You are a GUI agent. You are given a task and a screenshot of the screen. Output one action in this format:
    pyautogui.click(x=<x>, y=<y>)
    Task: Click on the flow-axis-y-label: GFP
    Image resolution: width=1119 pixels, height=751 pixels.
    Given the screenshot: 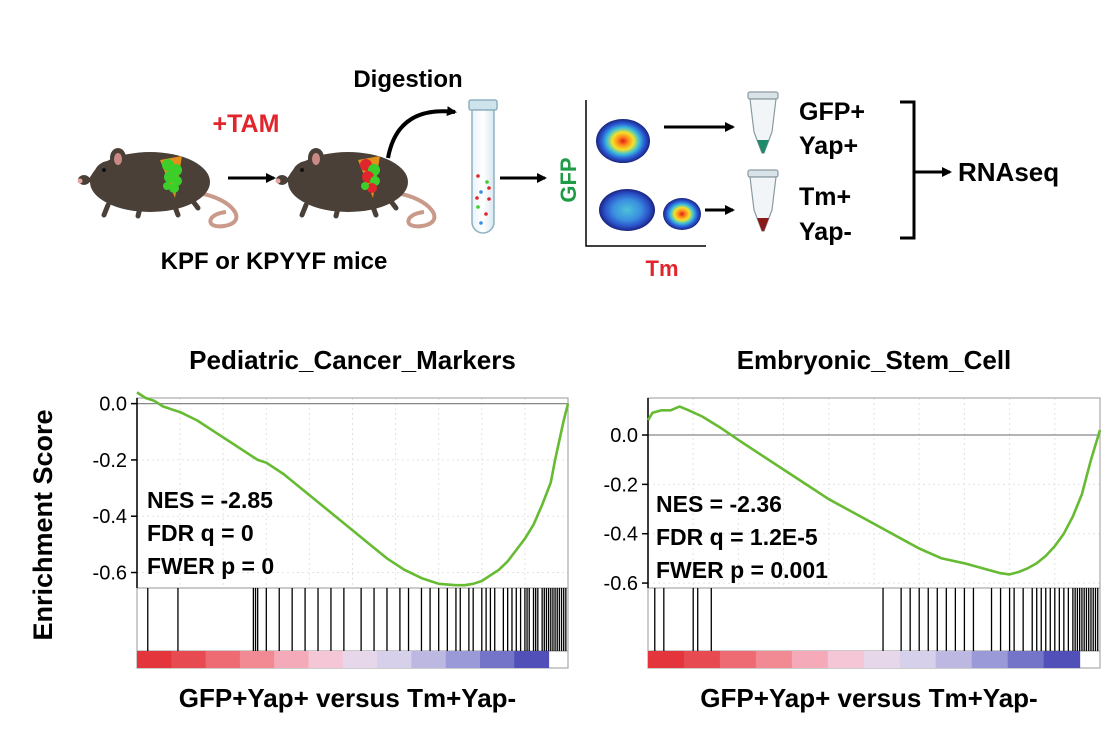 What is the action you would take?
    pyautogui.click(x=568, y=179)
    